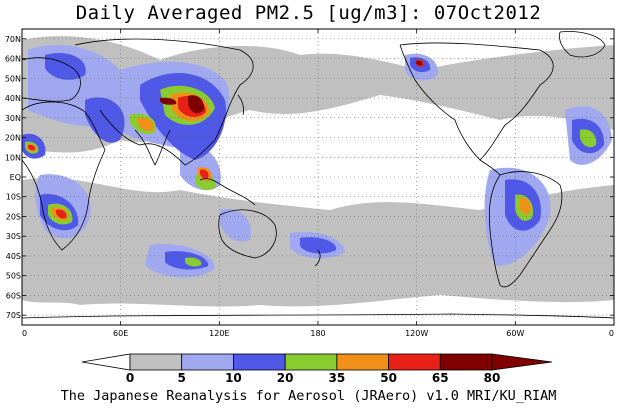  What do you see at coordinates (106, 362) in the screenshot?
I see `colorbar-extend-low` at bounding box center [106, 362].